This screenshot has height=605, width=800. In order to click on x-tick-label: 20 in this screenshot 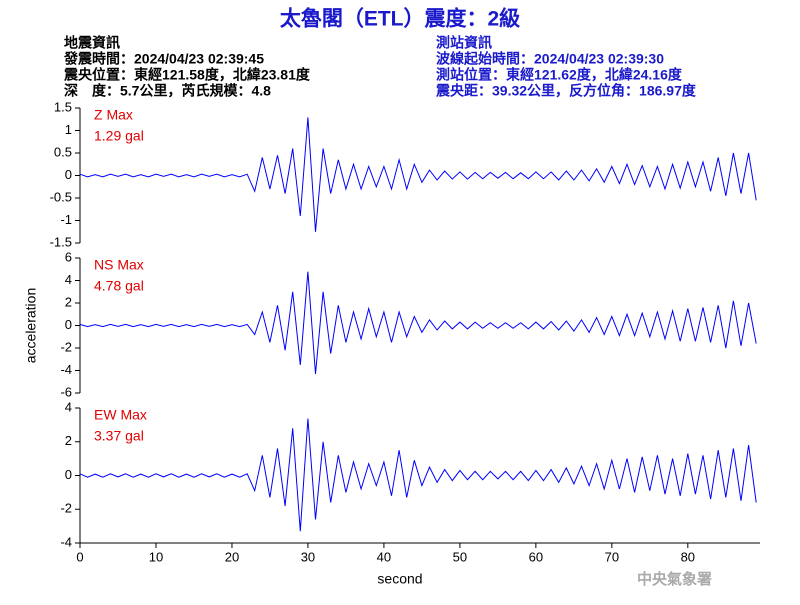, I will do `click(232, 556)`.